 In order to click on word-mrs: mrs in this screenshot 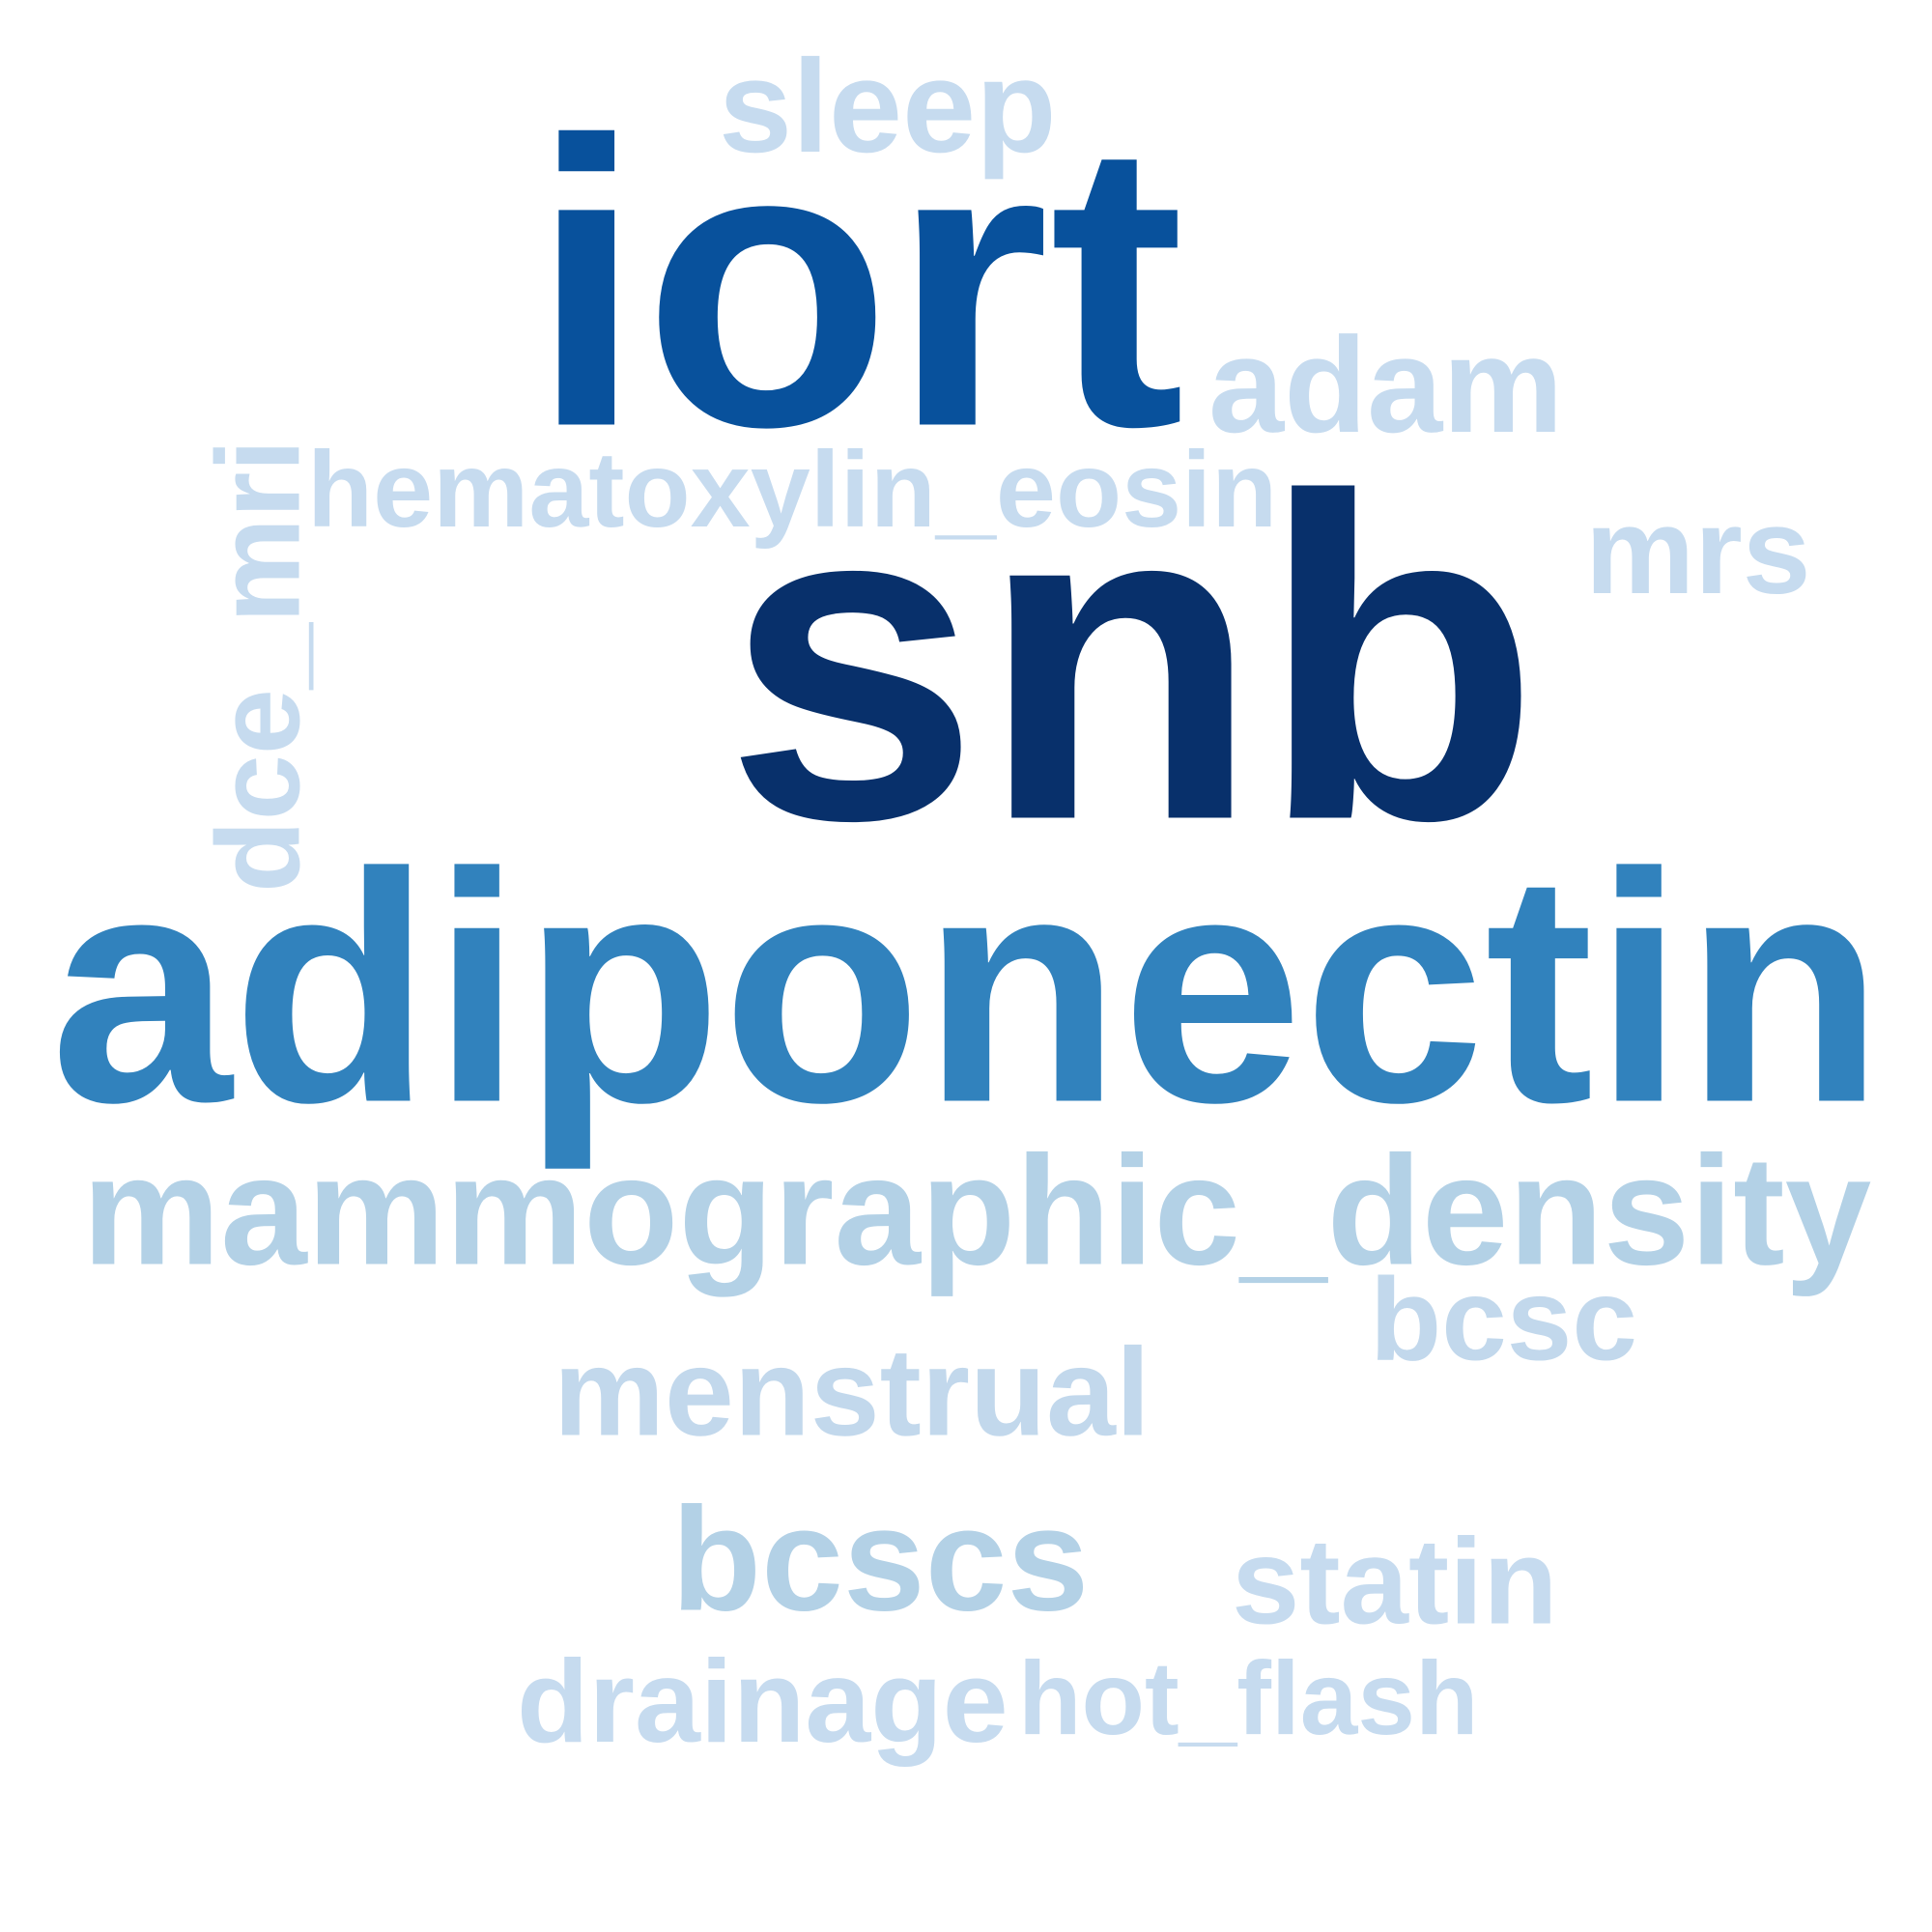, I will do `click(1698, 550)`.